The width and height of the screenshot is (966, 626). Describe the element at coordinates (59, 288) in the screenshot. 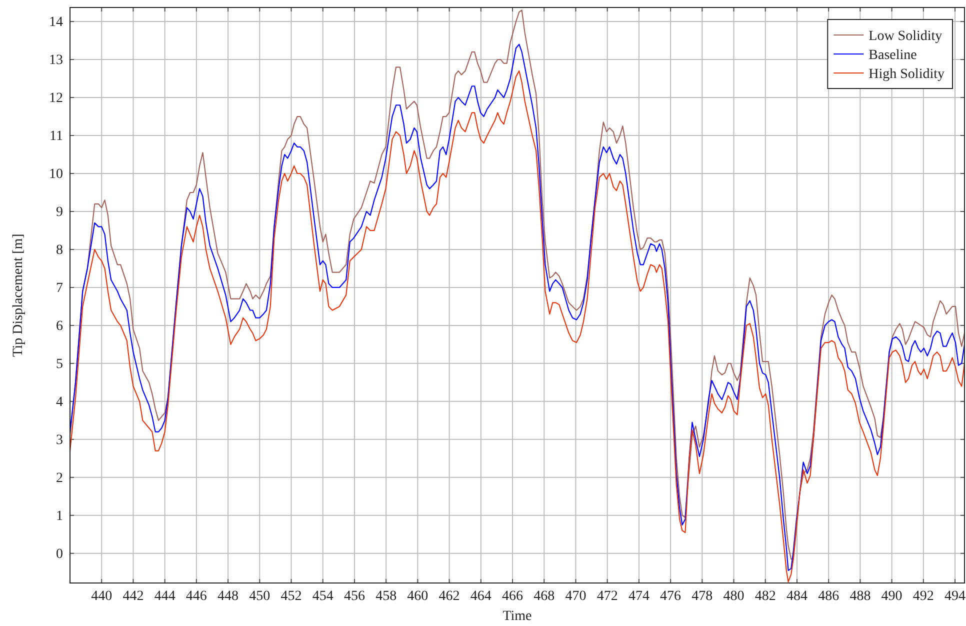

I see `y-tick-label: 7` at that location.